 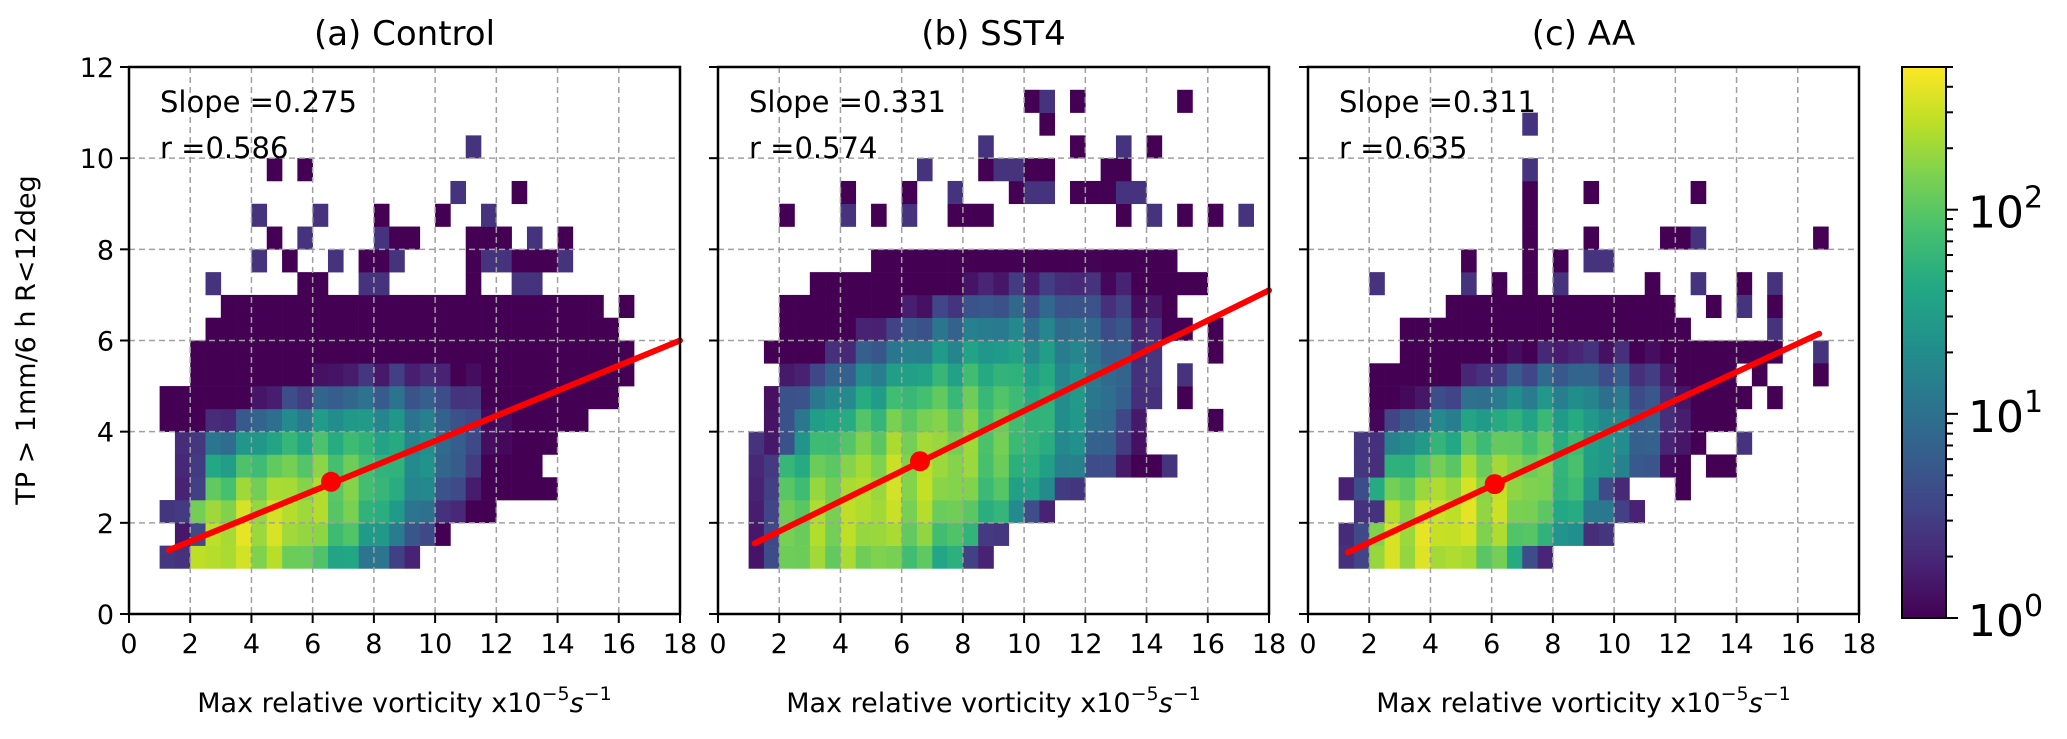 I want to click on slope-label: Slope =0.311, so click(x=1437, y=102).